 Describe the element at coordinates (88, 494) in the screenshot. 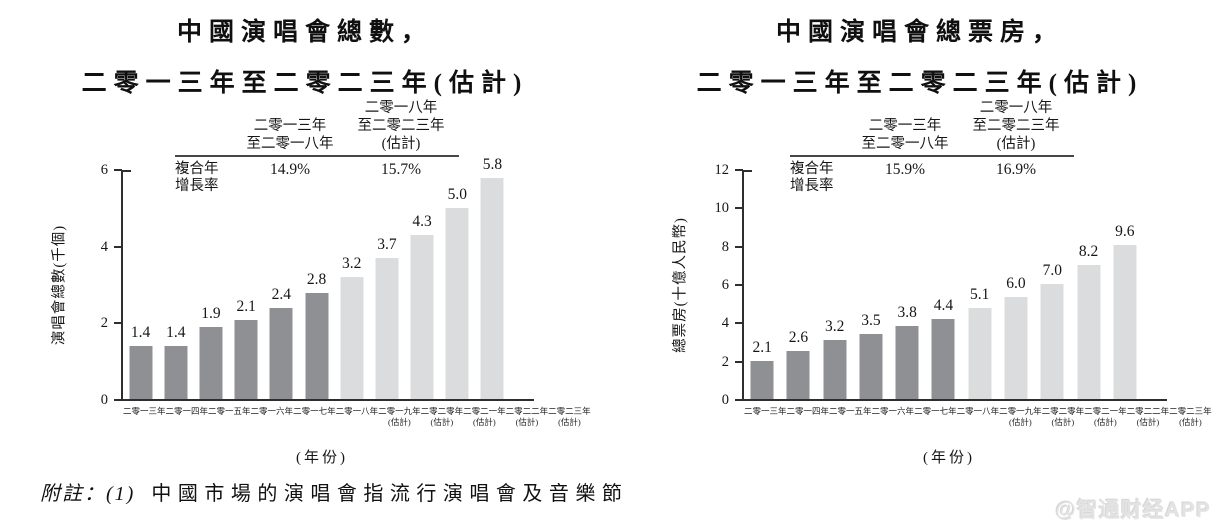

I see `footnote-prefix: 附註：(1)` at that location.